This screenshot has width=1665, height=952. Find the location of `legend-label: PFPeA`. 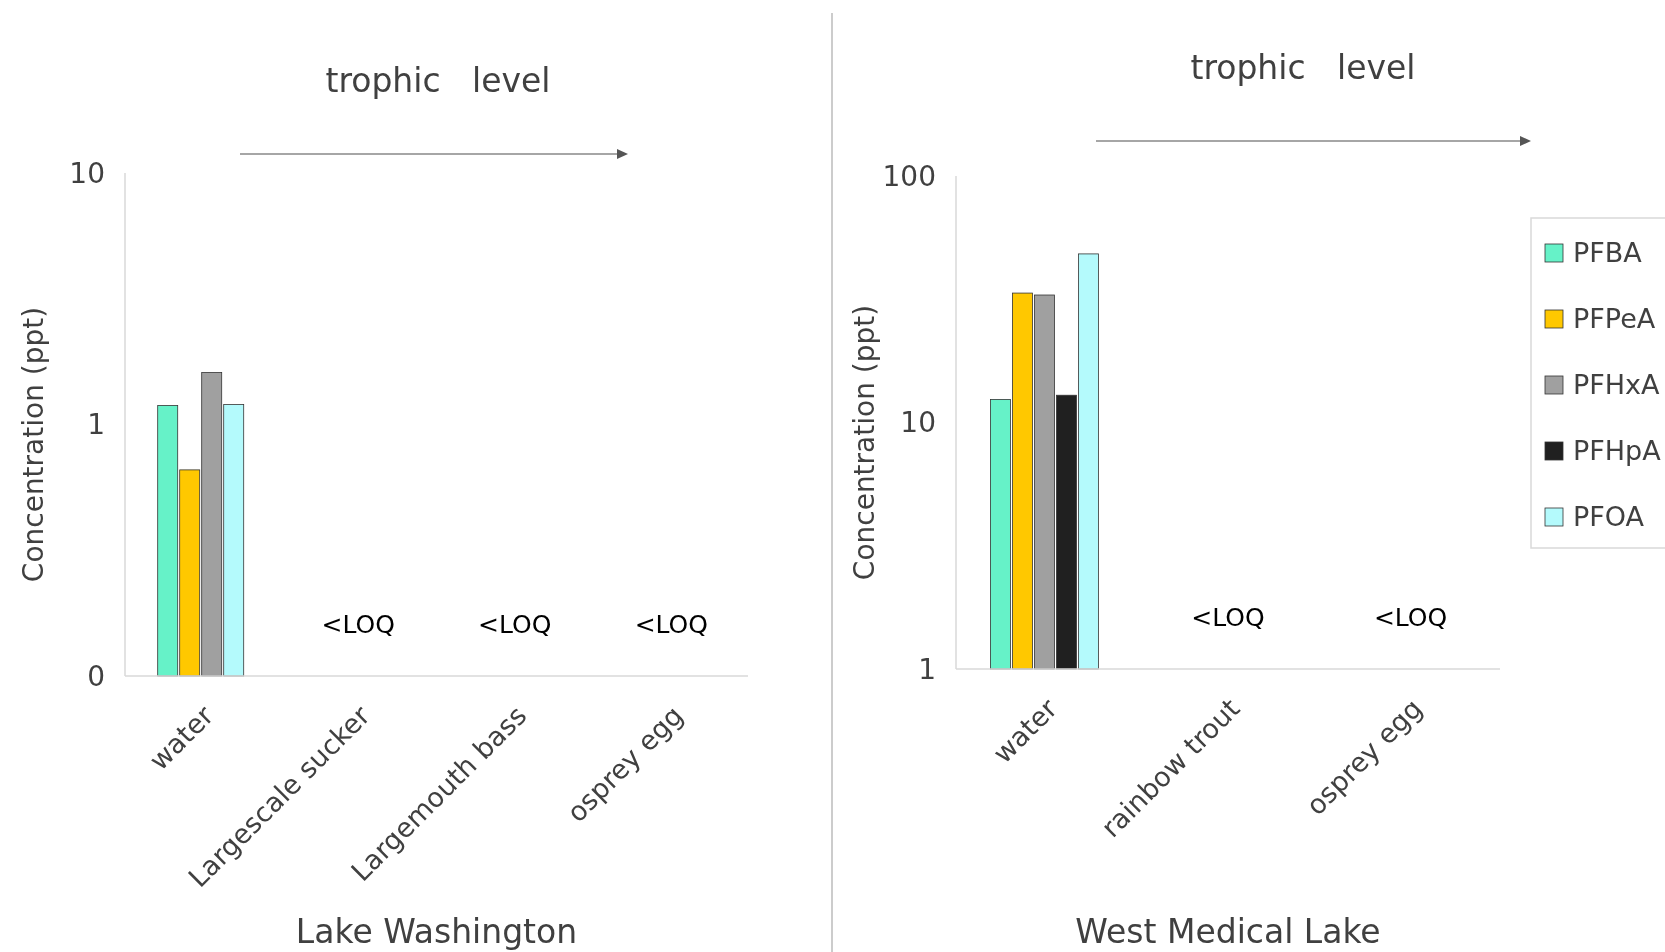

legend-label: PFPeA is located at coordinates (1614, 319).